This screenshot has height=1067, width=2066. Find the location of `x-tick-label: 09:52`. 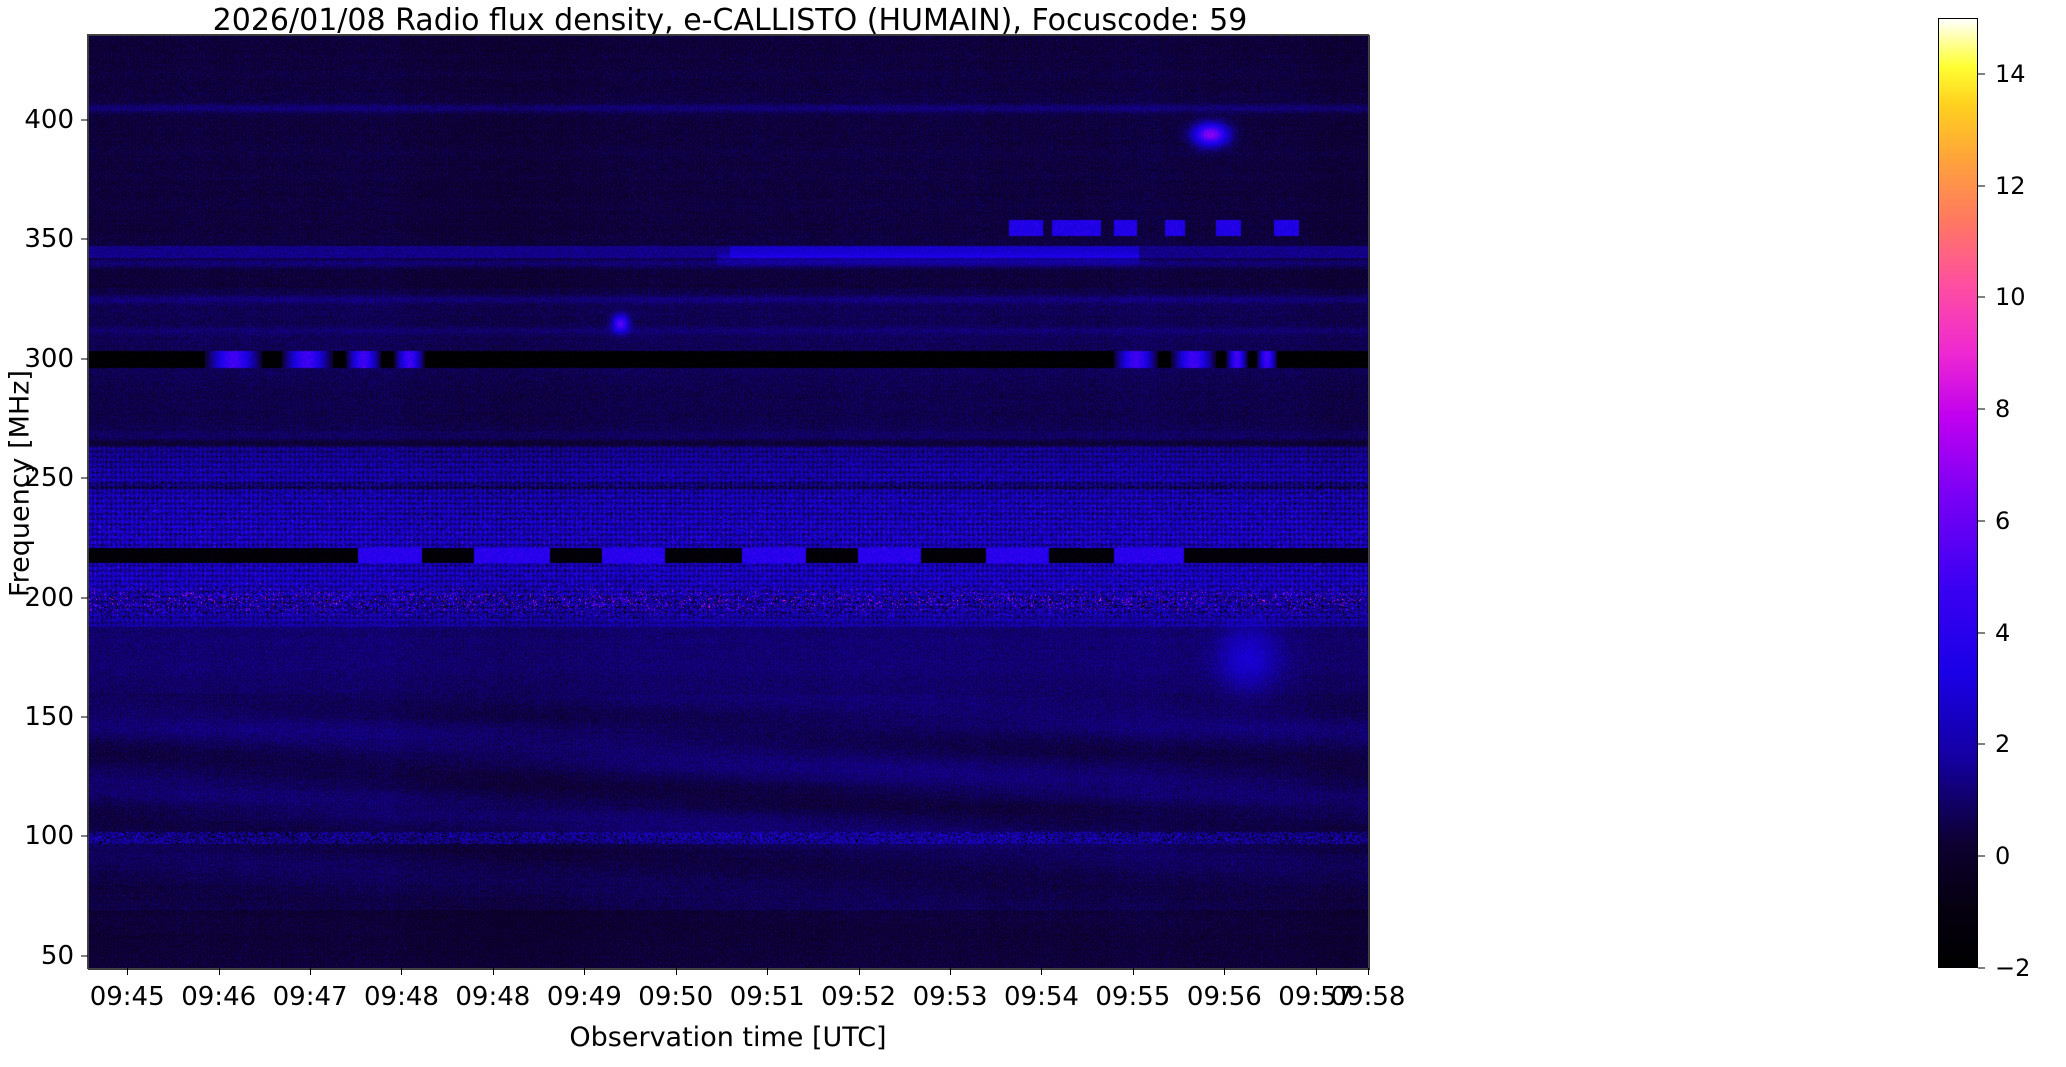

x-tick-label: 09:52 is located at coordinates (859, 997).